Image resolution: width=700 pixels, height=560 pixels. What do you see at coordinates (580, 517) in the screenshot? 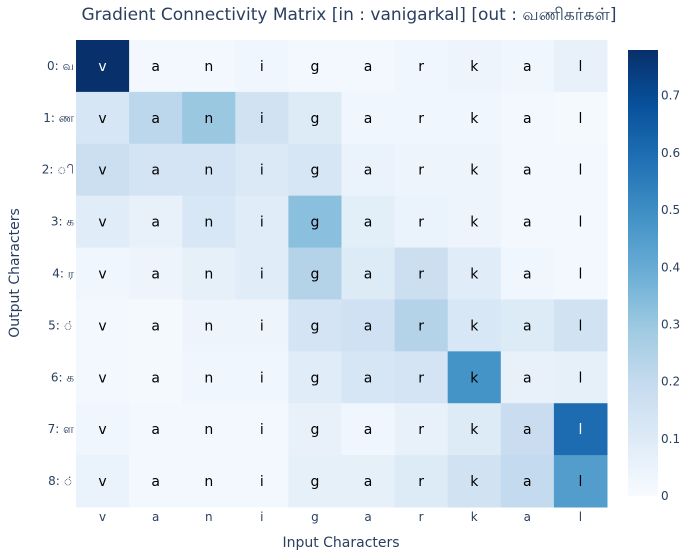
I see `x-tick-label: l` at bounding box center [580, 517].